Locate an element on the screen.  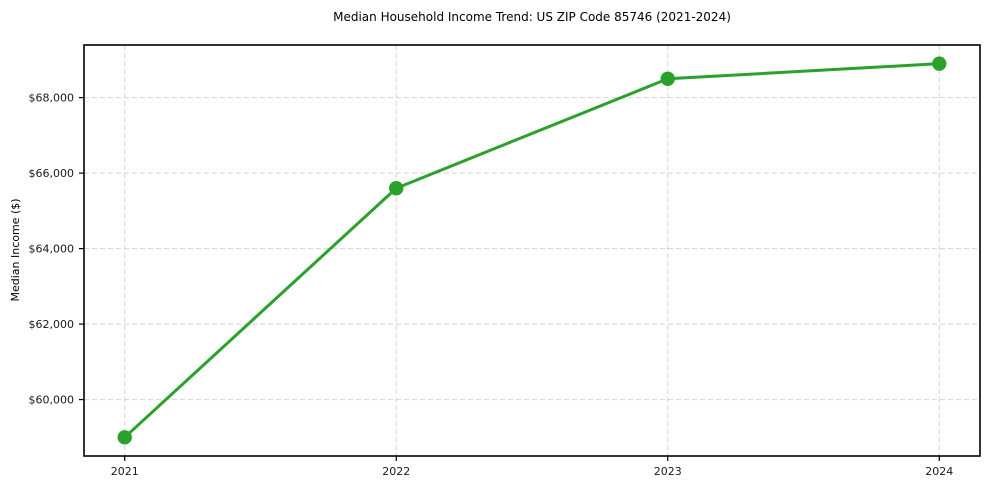
y-tick-label: $60,000 is located at coordinates (52, 400).